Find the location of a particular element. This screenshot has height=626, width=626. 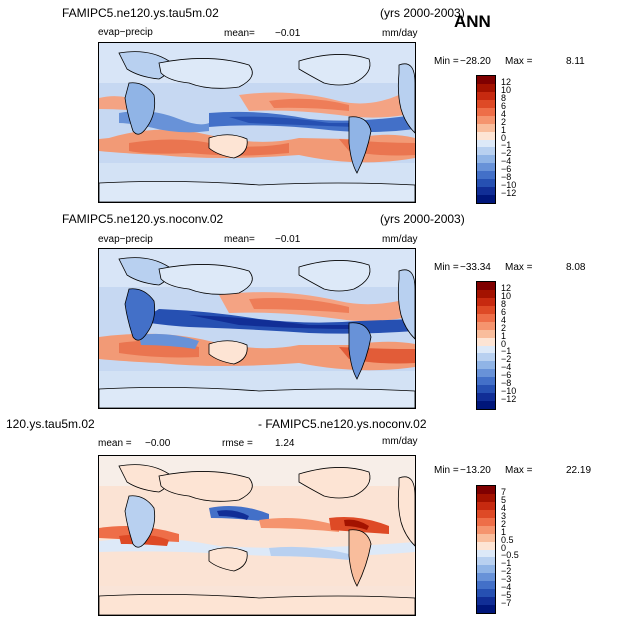

panel2-mean-label: mean= is located at coordinates (239, 239).